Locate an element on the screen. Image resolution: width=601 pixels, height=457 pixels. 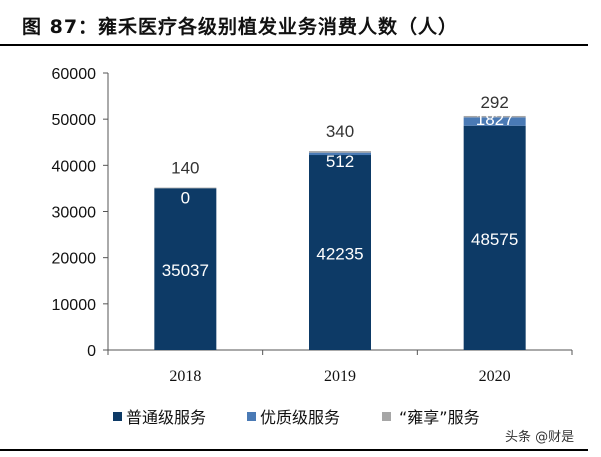
watermark: 头条 @财是 is located at coordinates (540, 437).